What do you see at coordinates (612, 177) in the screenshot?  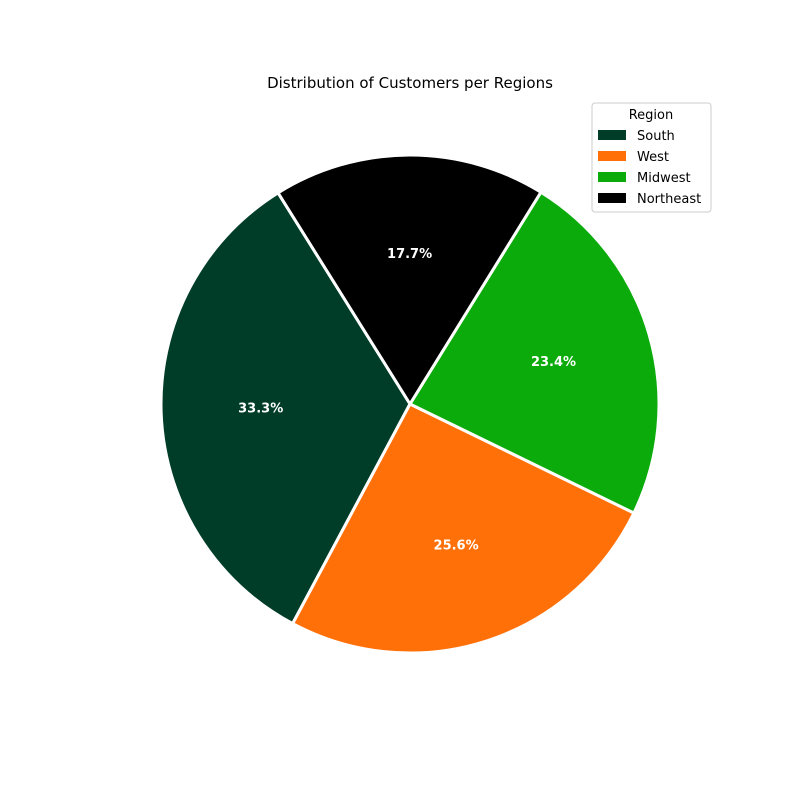 I see `legend-swatch-midwest` at bounding box center [612, 177].